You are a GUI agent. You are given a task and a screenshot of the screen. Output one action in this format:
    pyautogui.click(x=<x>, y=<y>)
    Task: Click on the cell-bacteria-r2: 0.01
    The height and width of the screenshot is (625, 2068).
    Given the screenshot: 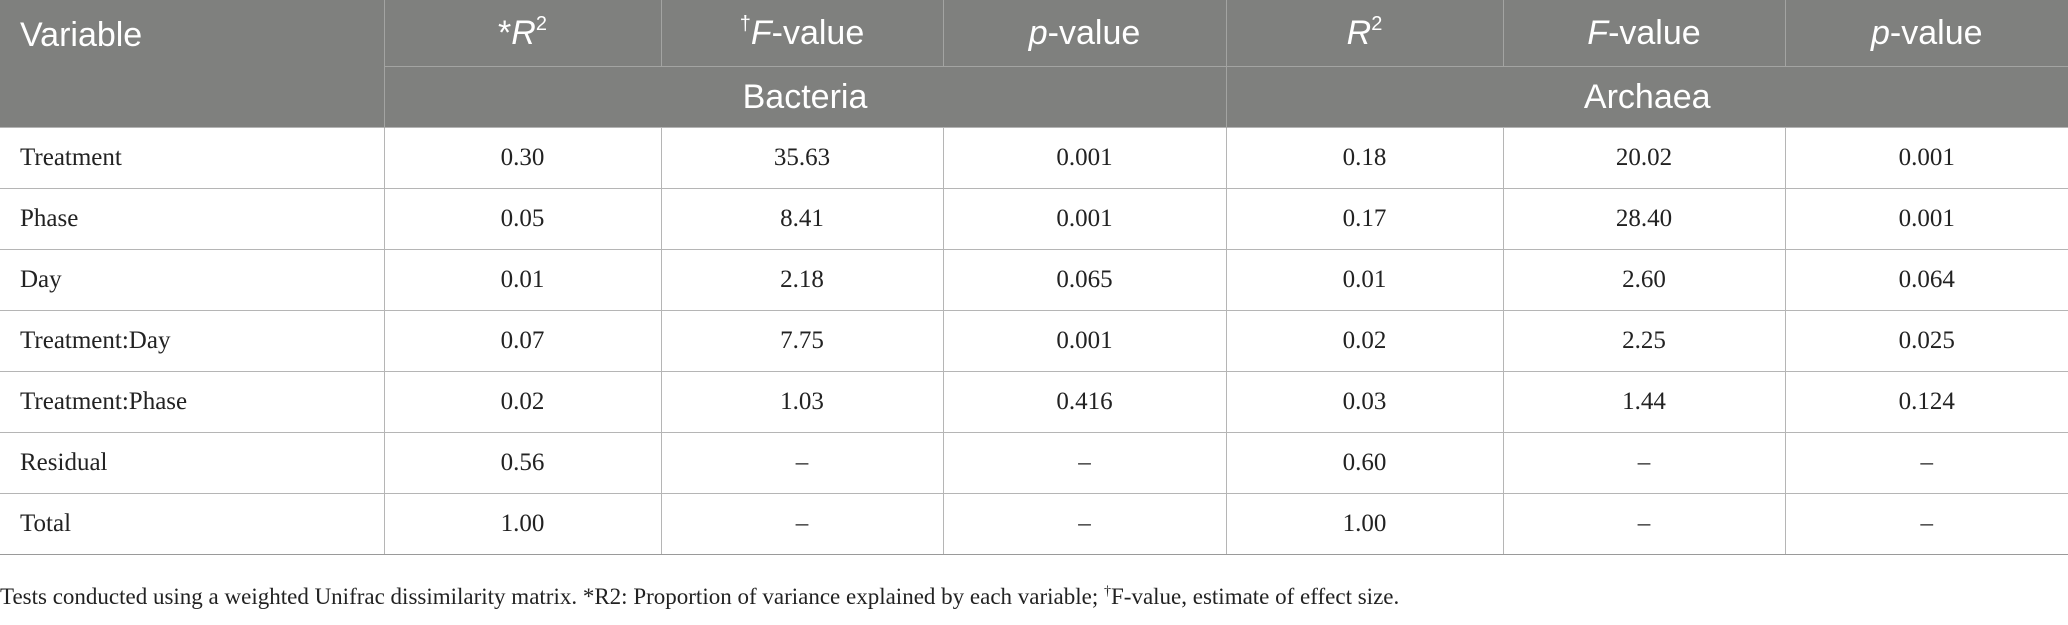 What is the action you would take?
    pyautogui.click(x=522, y=280)
    